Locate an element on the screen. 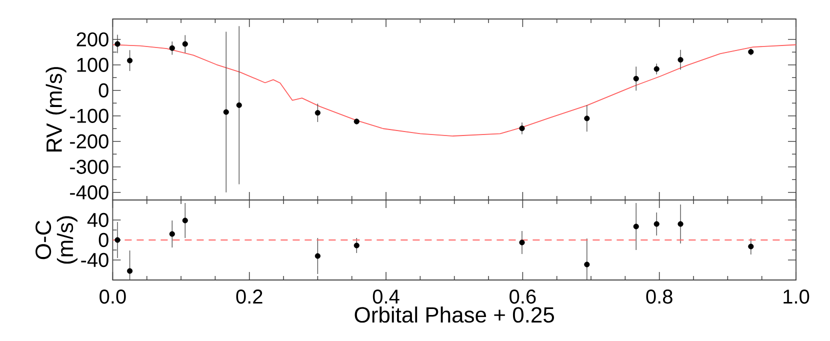  x-tick-label: 0.2 is located at coordinates (249, 297).